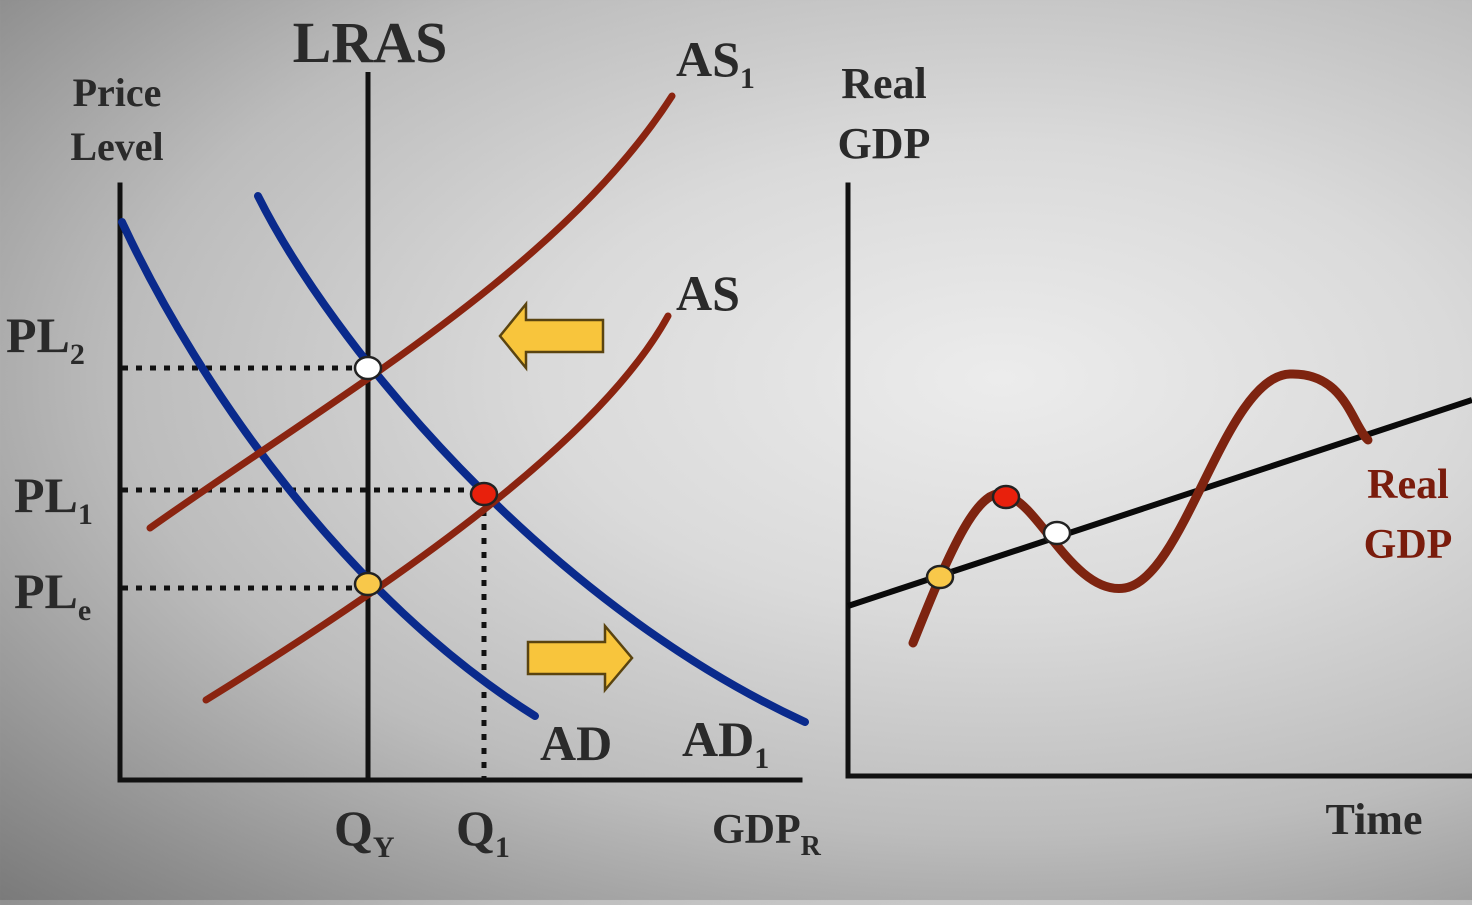 This screenshot has height=905, width=1472. Describe the element at coordinates (368, 368) in the screenshot. I see `point-pl2` at that location.